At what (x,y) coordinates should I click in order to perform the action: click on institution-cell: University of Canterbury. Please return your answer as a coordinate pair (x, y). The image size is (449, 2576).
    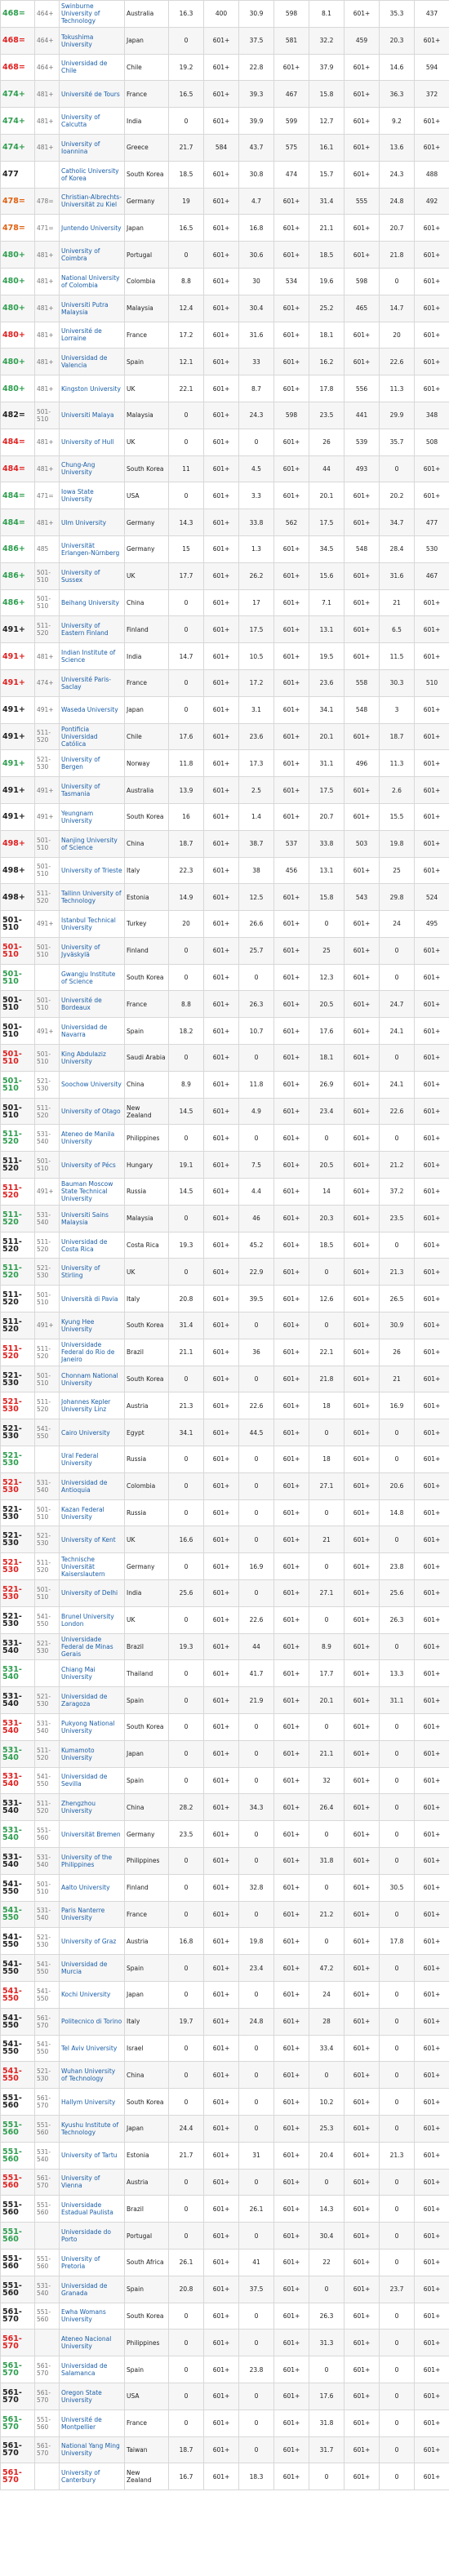
    Looking at the image, I should click on (92, 2477).